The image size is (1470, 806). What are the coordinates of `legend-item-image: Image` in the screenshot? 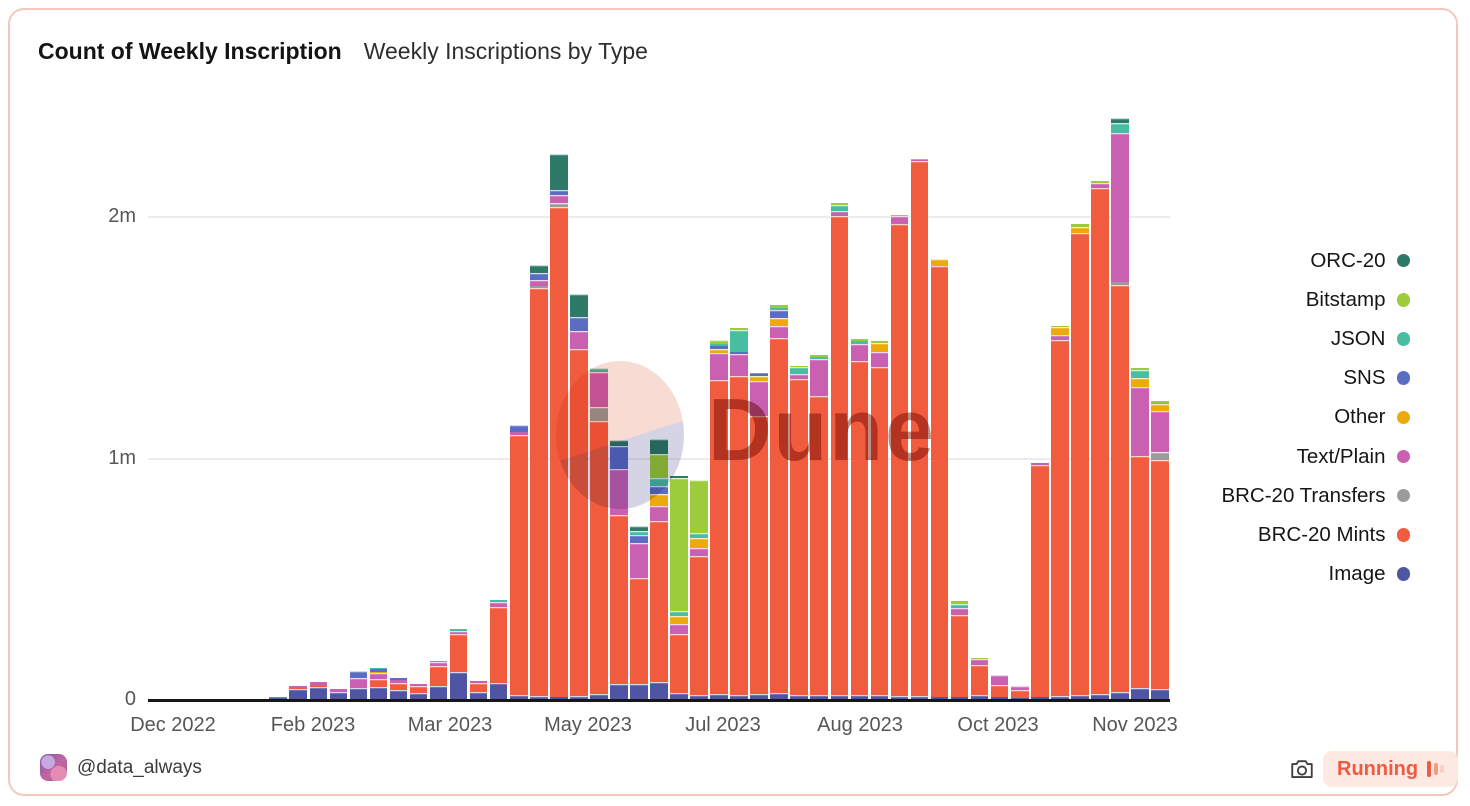 It's located at (1315, 574).